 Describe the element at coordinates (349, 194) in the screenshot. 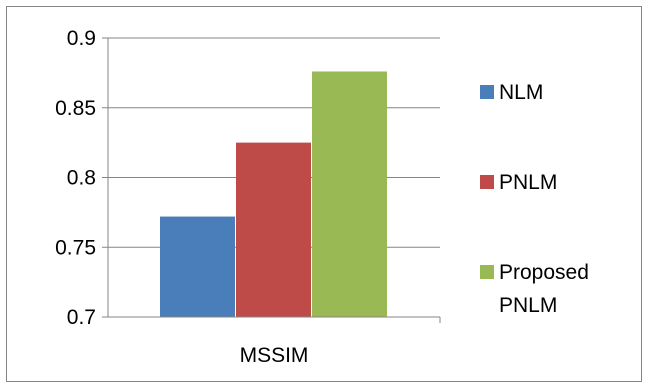

I see `bar-proposed-pnlm` at that location.